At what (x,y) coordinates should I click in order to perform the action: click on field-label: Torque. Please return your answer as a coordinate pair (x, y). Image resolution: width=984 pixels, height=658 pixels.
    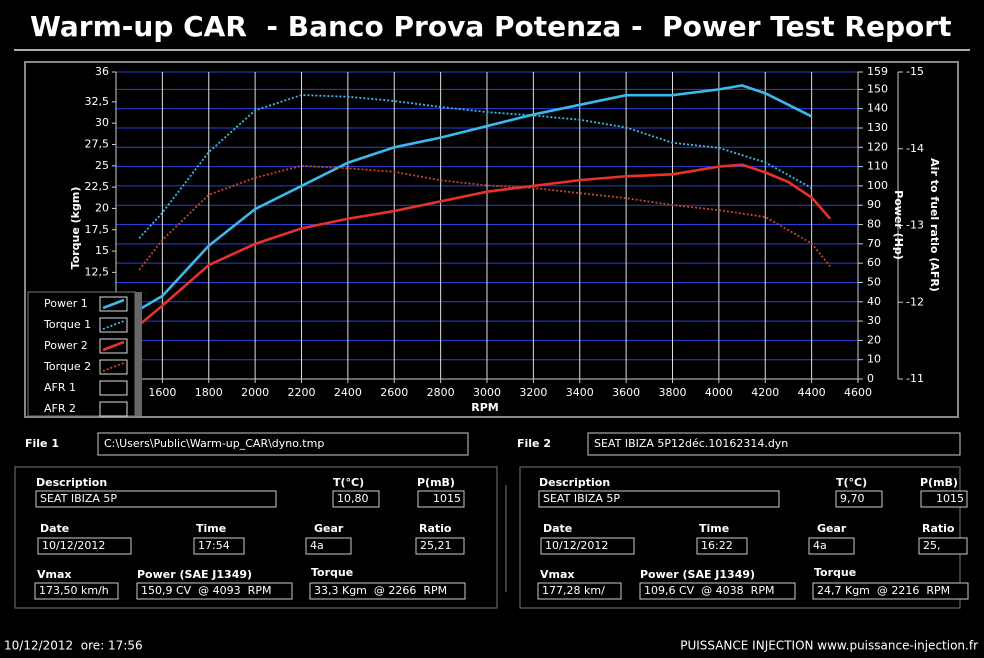
    Looking at the image, I should click on (835, 572).